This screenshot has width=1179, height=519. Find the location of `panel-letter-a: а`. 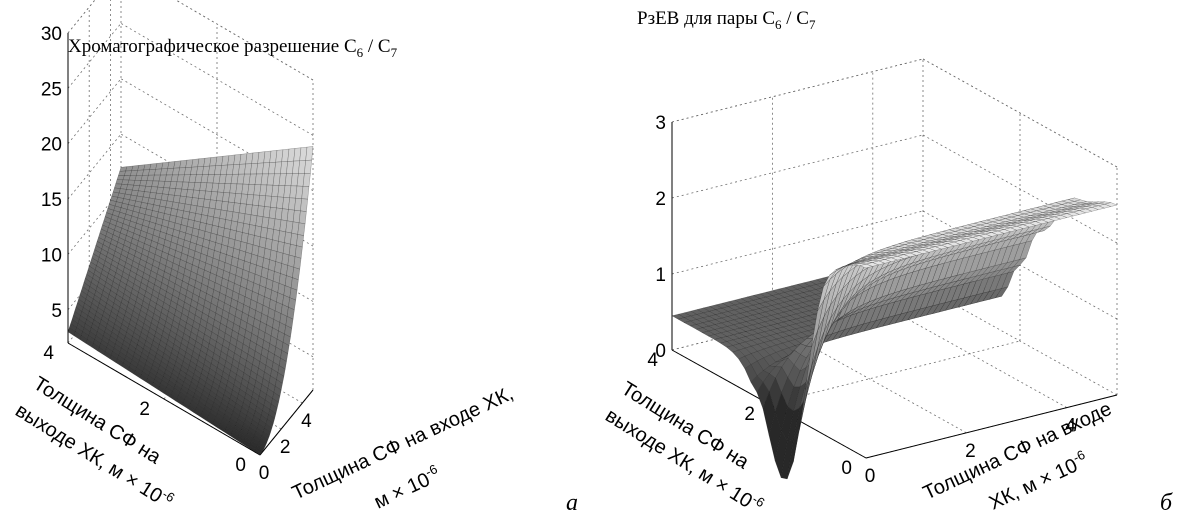

panel-letter-a: а is located at coordinates (572, 503).